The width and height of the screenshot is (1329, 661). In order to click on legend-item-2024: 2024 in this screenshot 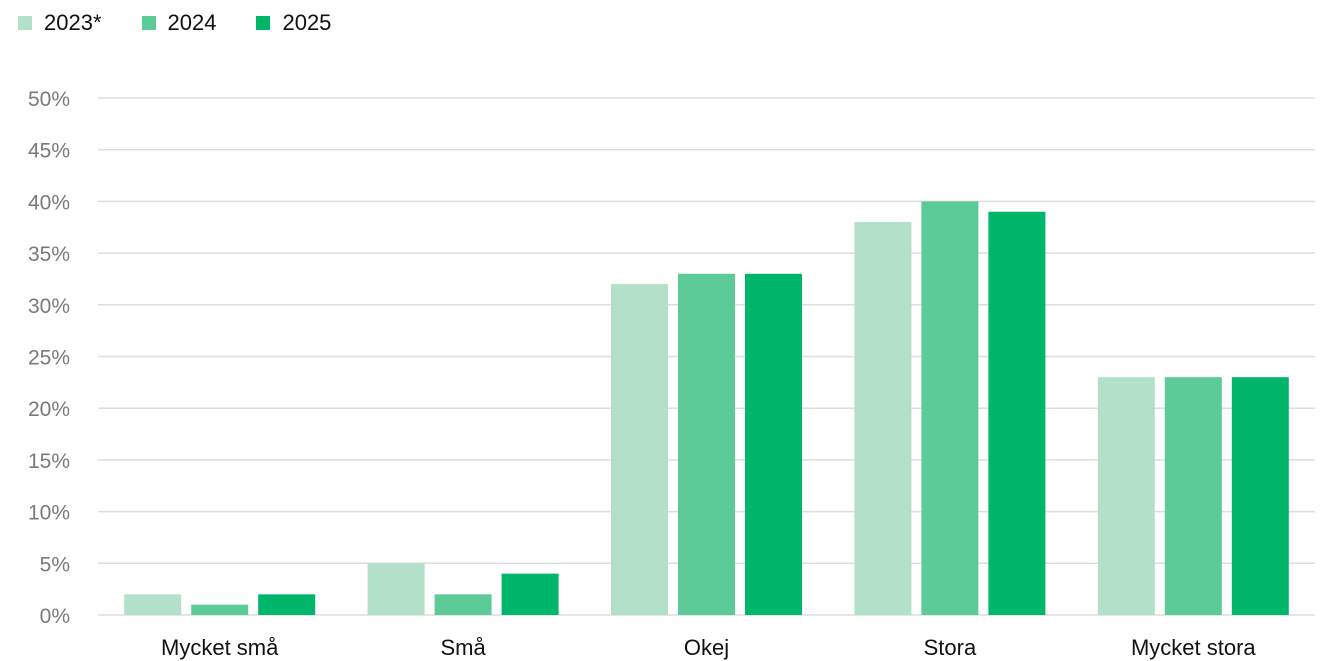, I will do `click(179, 23)`.